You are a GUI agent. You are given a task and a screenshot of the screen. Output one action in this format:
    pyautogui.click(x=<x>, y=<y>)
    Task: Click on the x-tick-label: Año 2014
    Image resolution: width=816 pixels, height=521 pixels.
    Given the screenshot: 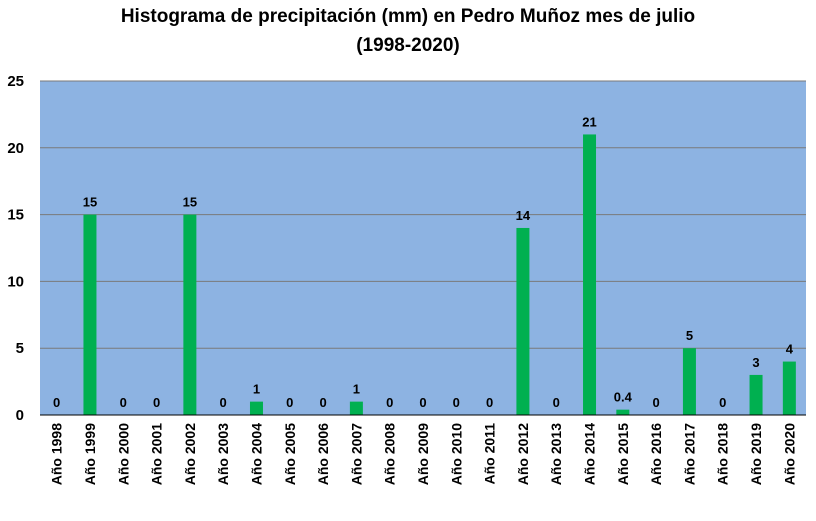 What is the action you would take?
    pyautogui.click(x=590, y=454)
    